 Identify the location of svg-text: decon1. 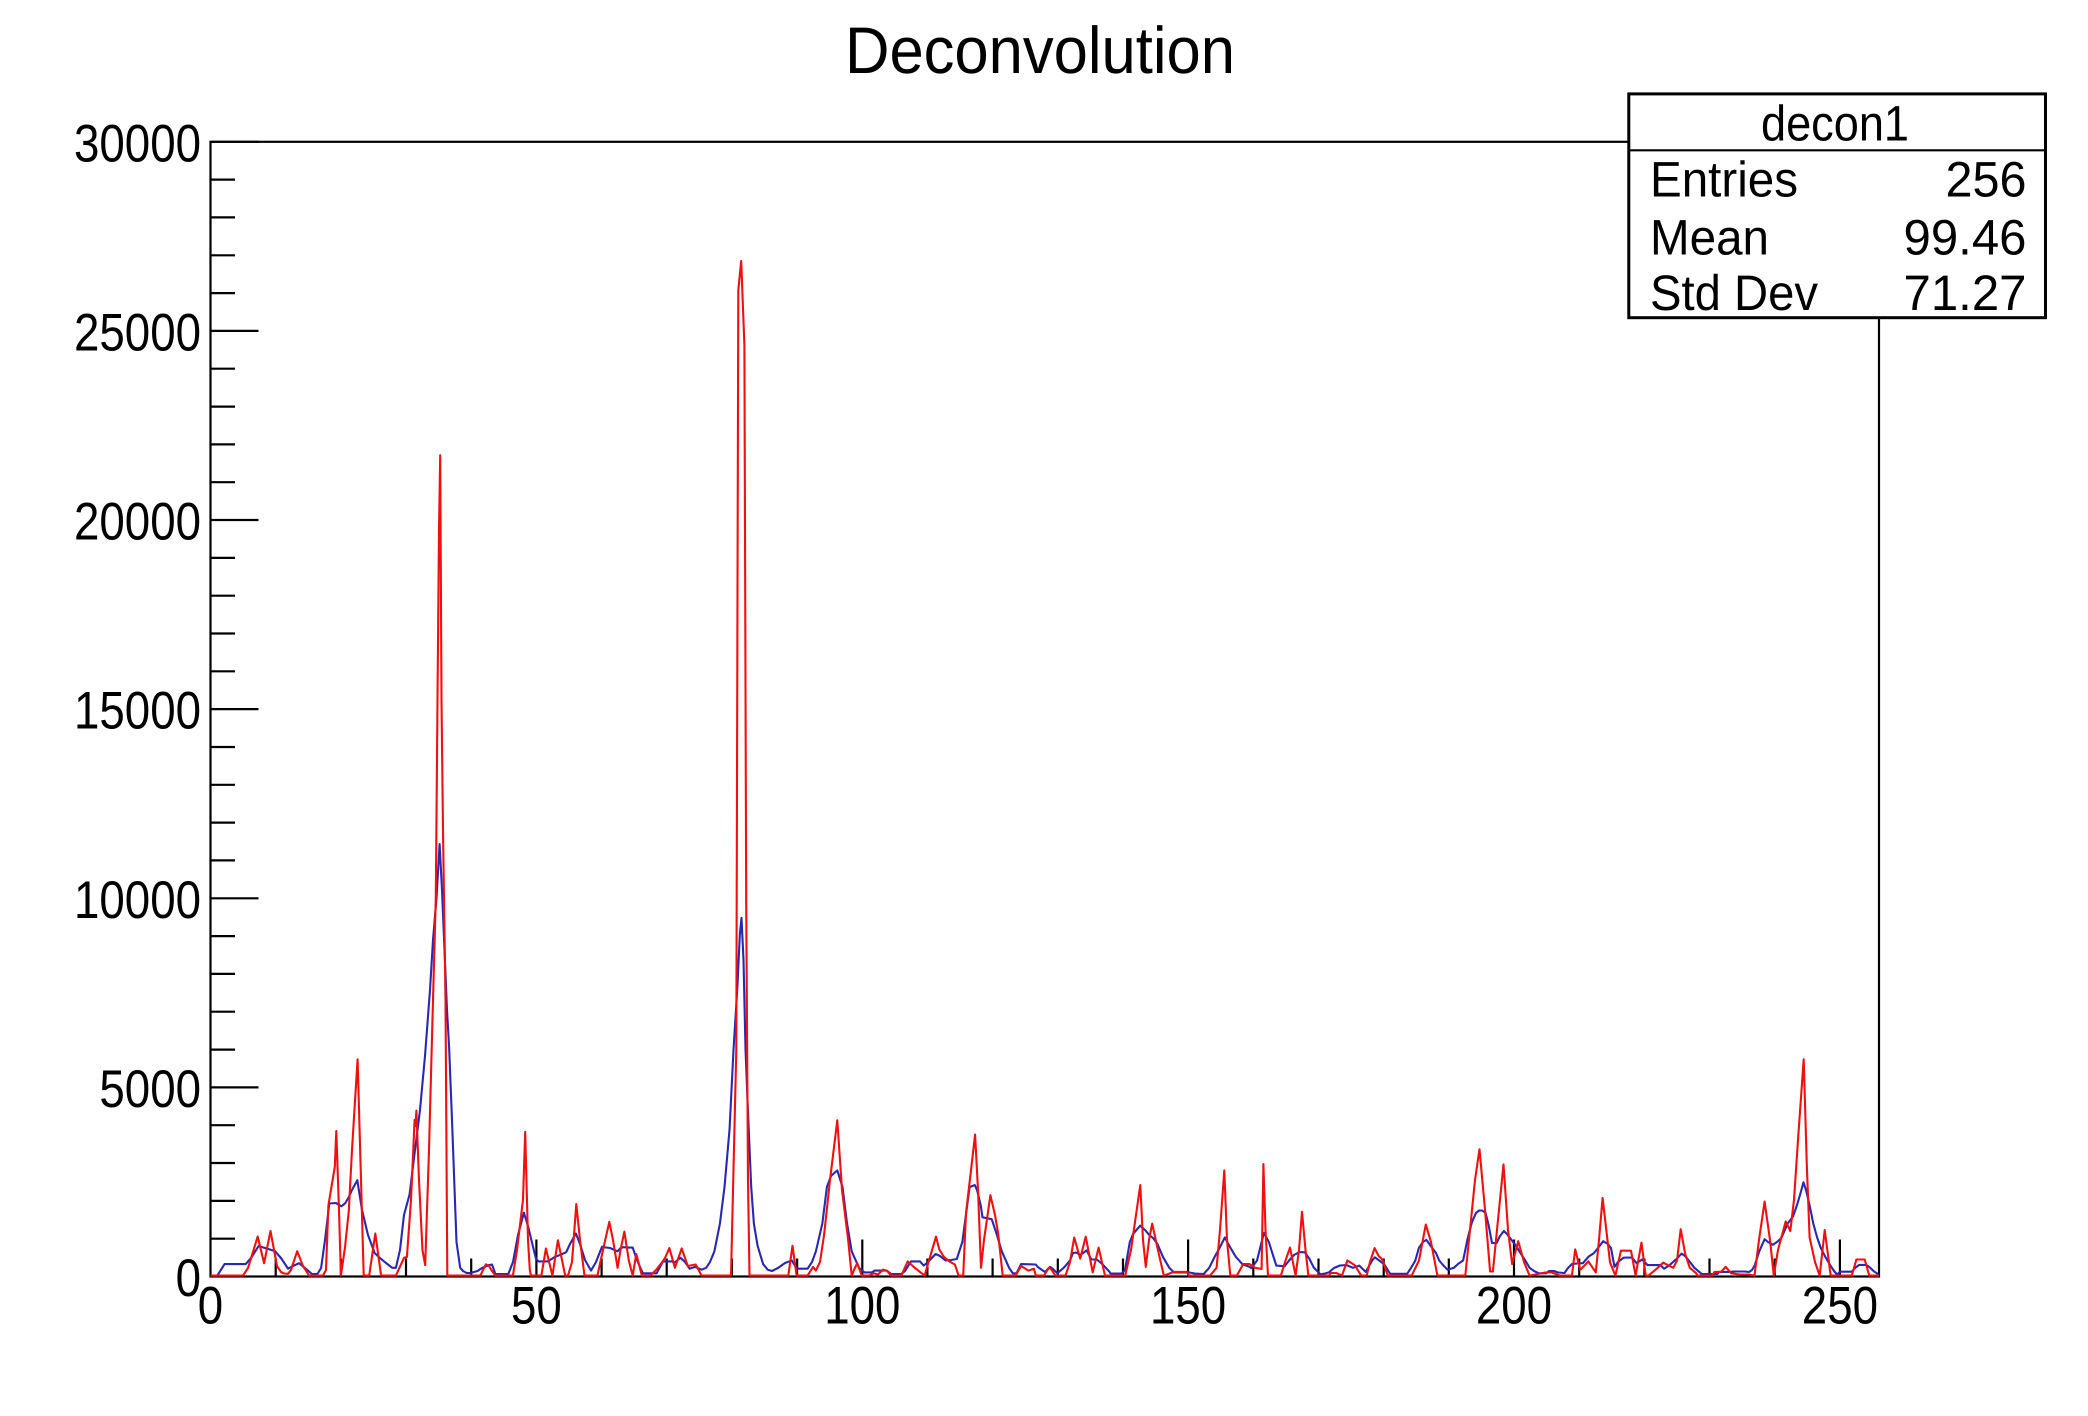
(1835, 124).